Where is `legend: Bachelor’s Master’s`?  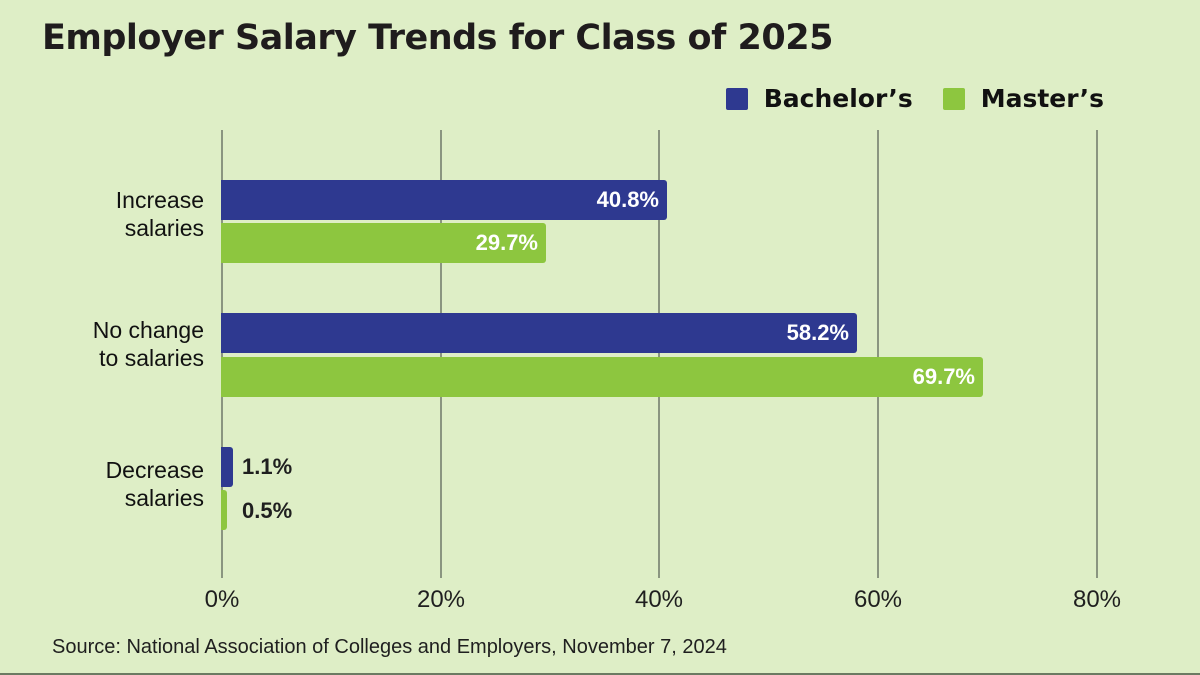 legend: Bachelor’s Master’s is located at coordinates (900, 98).